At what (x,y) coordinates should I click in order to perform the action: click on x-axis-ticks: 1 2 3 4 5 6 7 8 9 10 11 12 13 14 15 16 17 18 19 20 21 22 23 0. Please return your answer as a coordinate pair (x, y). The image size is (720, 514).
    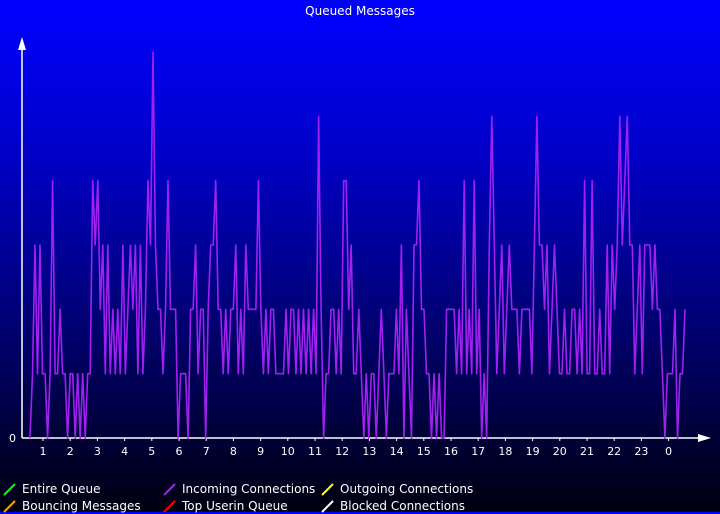
    Looking at the image, I should click on (356, 448).